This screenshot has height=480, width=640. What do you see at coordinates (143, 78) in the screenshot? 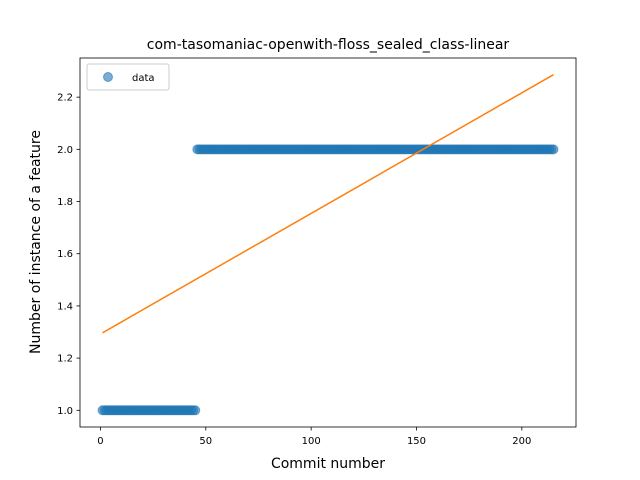
I see `legend-label: data` at bounding box center [143, 78].